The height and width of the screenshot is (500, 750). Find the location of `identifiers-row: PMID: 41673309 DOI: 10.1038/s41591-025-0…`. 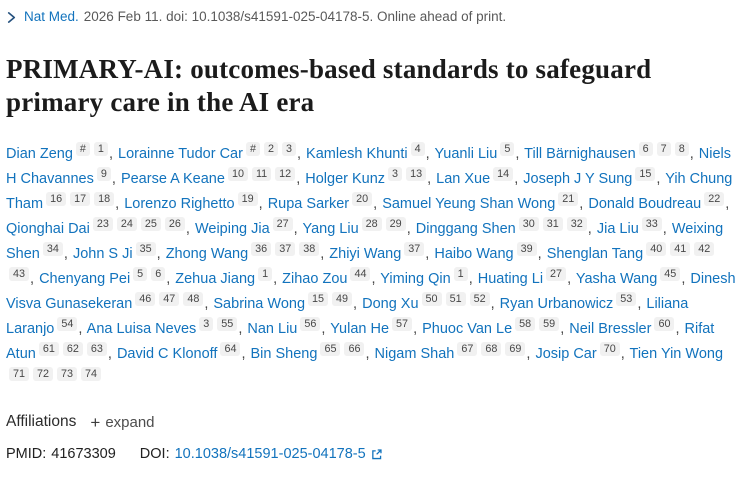

identifiers-row: PMID: 41673309 DOI: 10.1038/s41591-025-0… is located at coordinates (373, 454).